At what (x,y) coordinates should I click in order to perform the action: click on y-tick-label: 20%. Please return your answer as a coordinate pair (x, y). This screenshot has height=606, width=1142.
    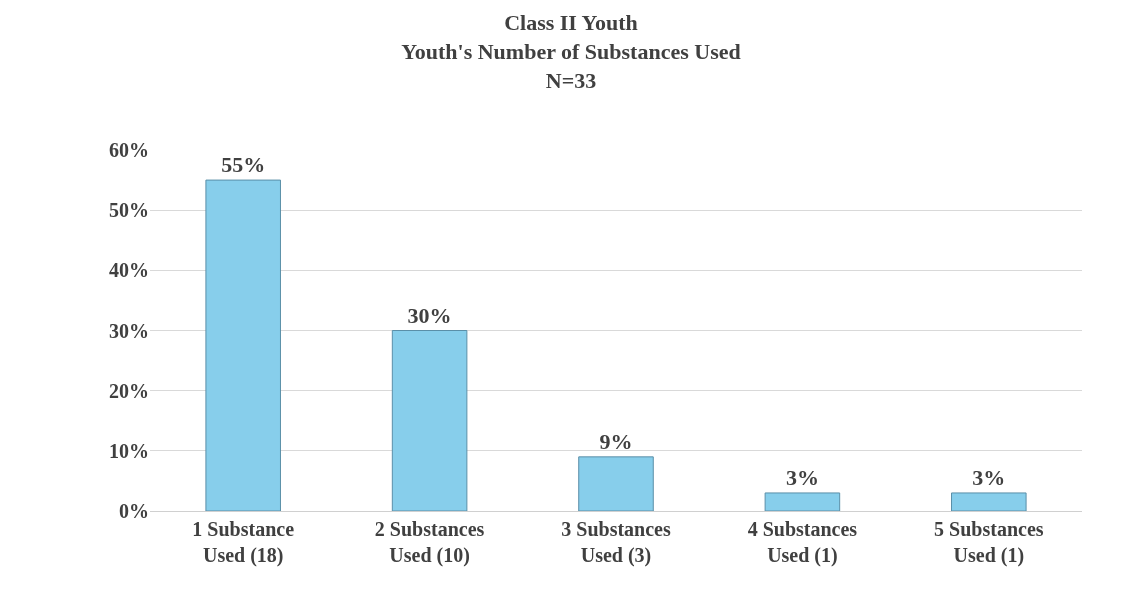
    Looking at the image, I should click on (129, 390).